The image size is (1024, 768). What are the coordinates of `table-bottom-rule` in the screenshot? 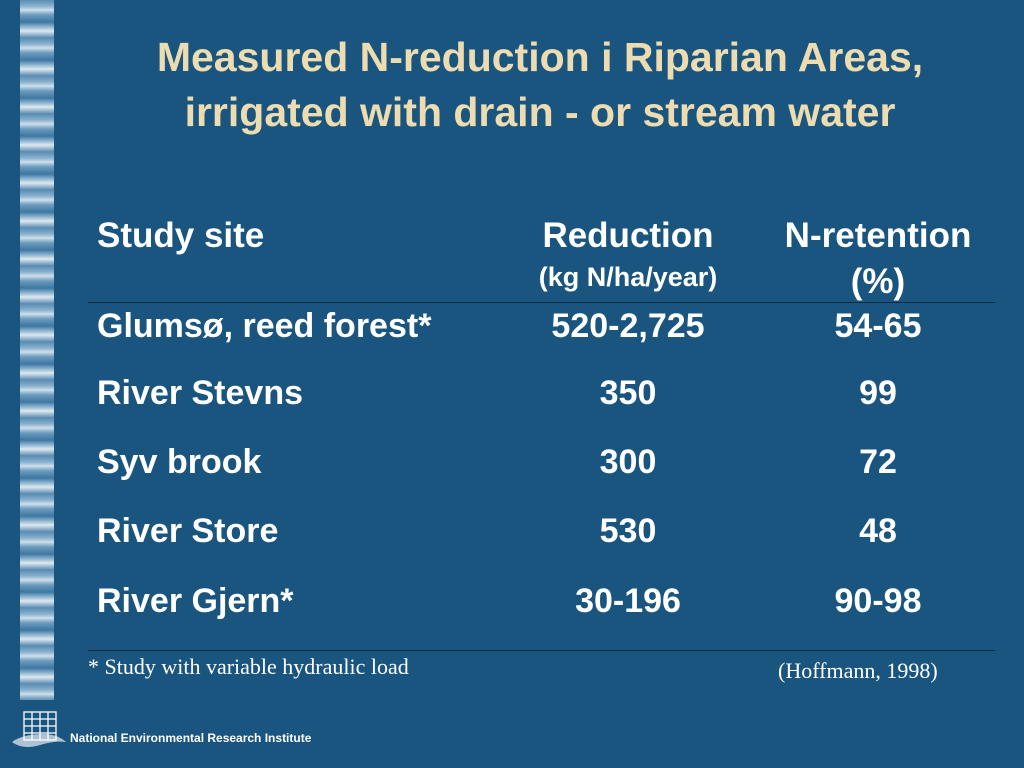 It's located at (541, 650).